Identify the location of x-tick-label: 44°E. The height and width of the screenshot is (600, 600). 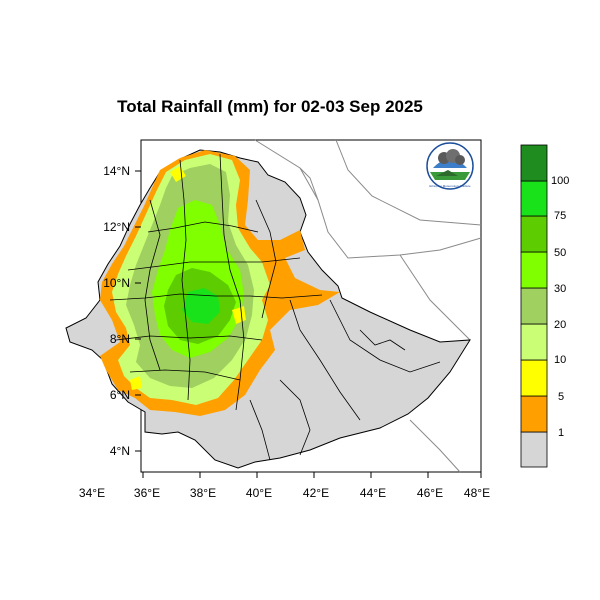
(373, 493).